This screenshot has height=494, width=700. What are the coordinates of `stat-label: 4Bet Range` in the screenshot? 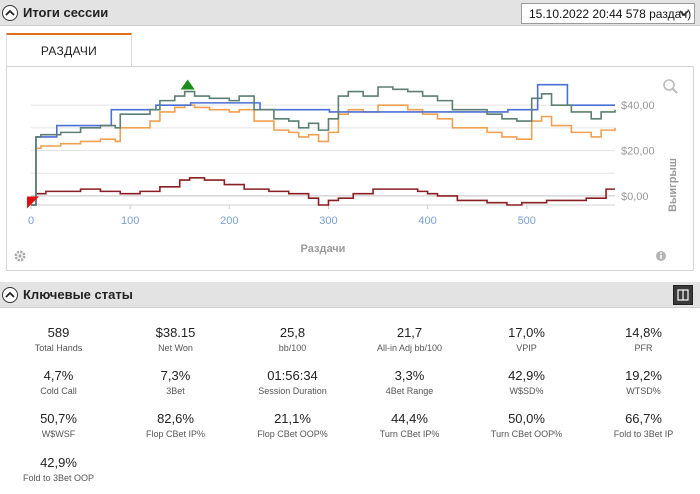 It's located at (409, 391).